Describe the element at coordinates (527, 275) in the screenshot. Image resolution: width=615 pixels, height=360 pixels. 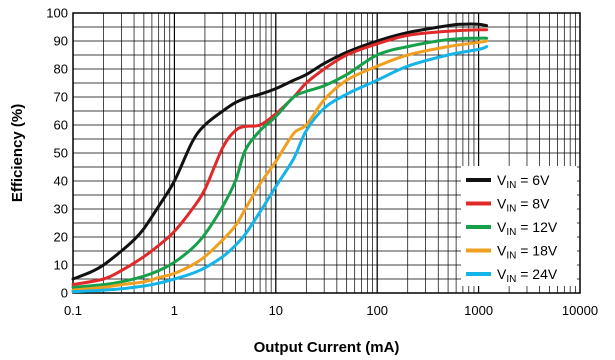
I see `legend-label: VIN = 24V` at that location.